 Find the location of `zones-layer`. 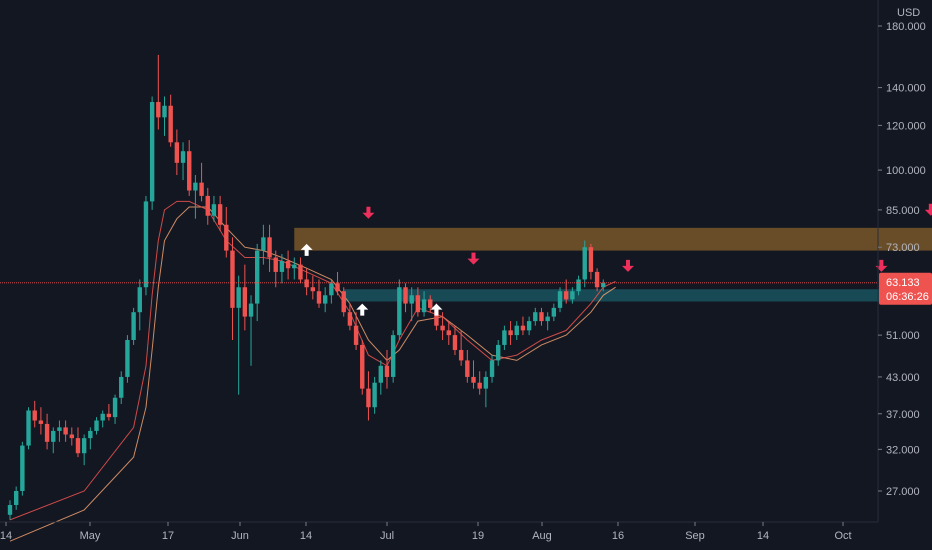

zones-layer is located at coordinates (613, 264).